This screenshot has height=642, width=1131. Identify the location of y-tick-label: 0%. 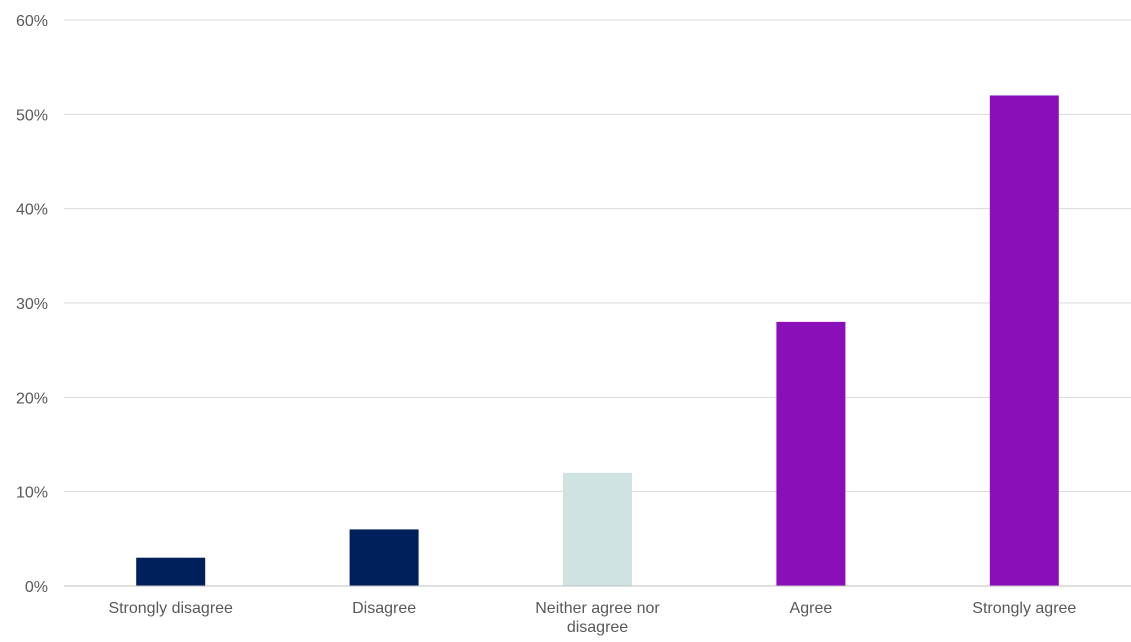
(36, 587).